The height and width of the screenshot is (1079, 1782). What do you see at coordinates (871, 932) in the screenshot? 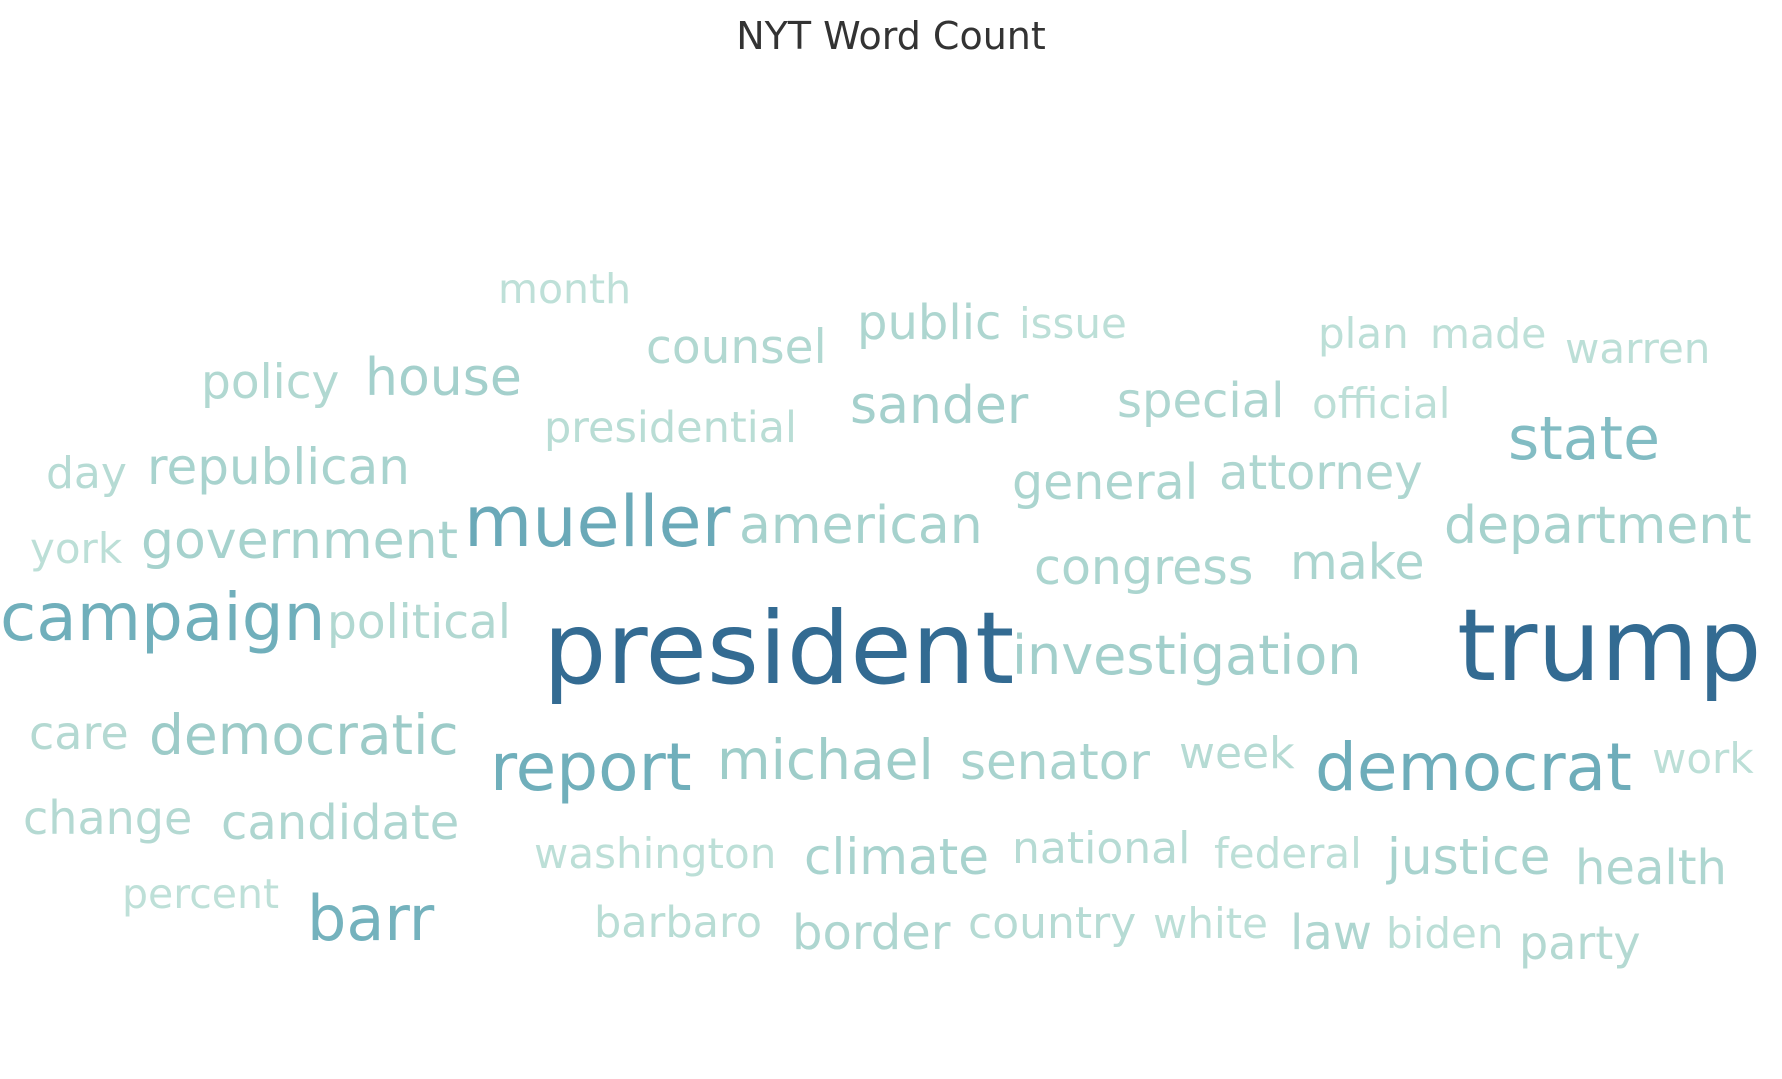
I see `word-border: border` at bounding box center [871, 932].